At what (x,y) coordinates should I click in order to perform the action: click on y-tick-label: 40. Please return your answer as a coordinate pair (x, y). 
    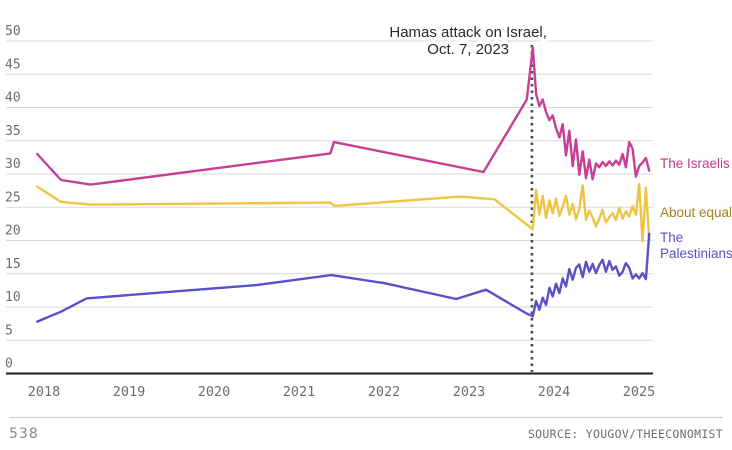
    Looking at the image, I should click on (13, 98).